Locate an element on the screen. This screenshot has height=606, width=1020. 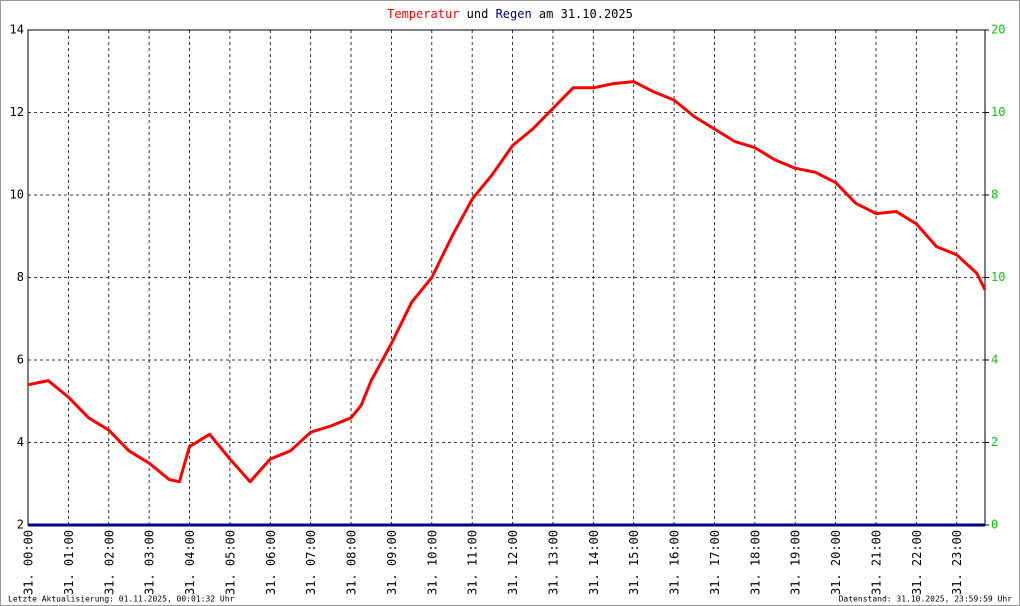
x-tick-label: 31. 11:00 is located at coordinates (473, 562).